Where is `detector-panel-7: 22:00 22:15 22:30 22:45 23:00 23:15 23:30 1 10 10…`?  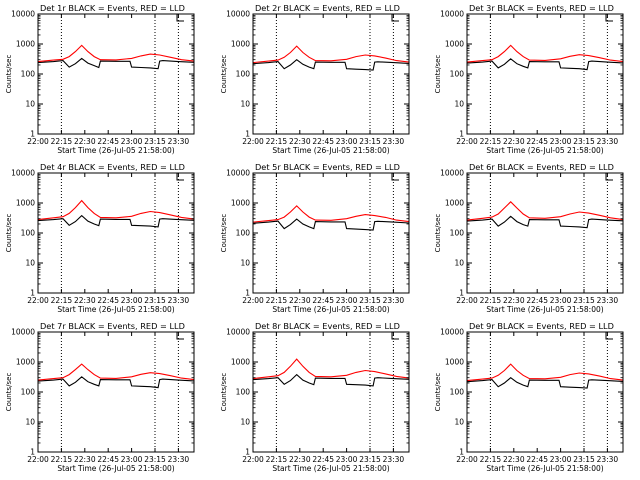
detector-panel-7: 22:00 22:15 22:30 22:45 23:00 23:15 23:30 1 10 10… is located at coordinates (100, 397).